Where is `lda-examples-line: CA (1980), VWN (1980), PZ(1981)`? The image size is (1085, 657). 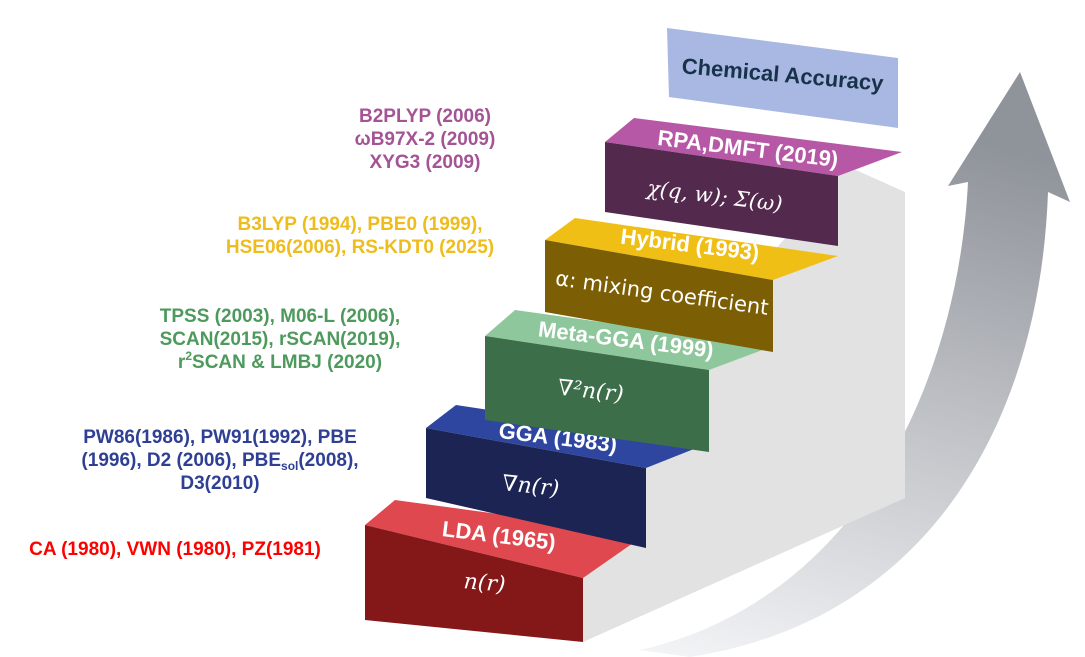 lda-examples-line: CA (1980), VWN (1980), PZ(1981) is located at coordinates (175, 549).